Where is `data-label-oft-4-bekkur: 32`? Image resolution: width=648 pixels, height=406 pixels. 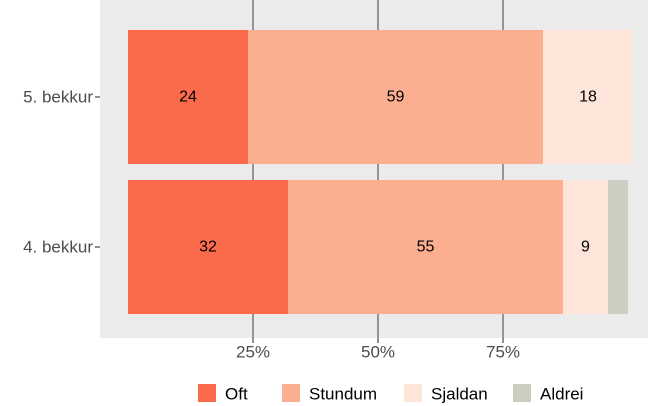
data-label-oft-4-bekkur: 32 is located at coordinates (208, 247).